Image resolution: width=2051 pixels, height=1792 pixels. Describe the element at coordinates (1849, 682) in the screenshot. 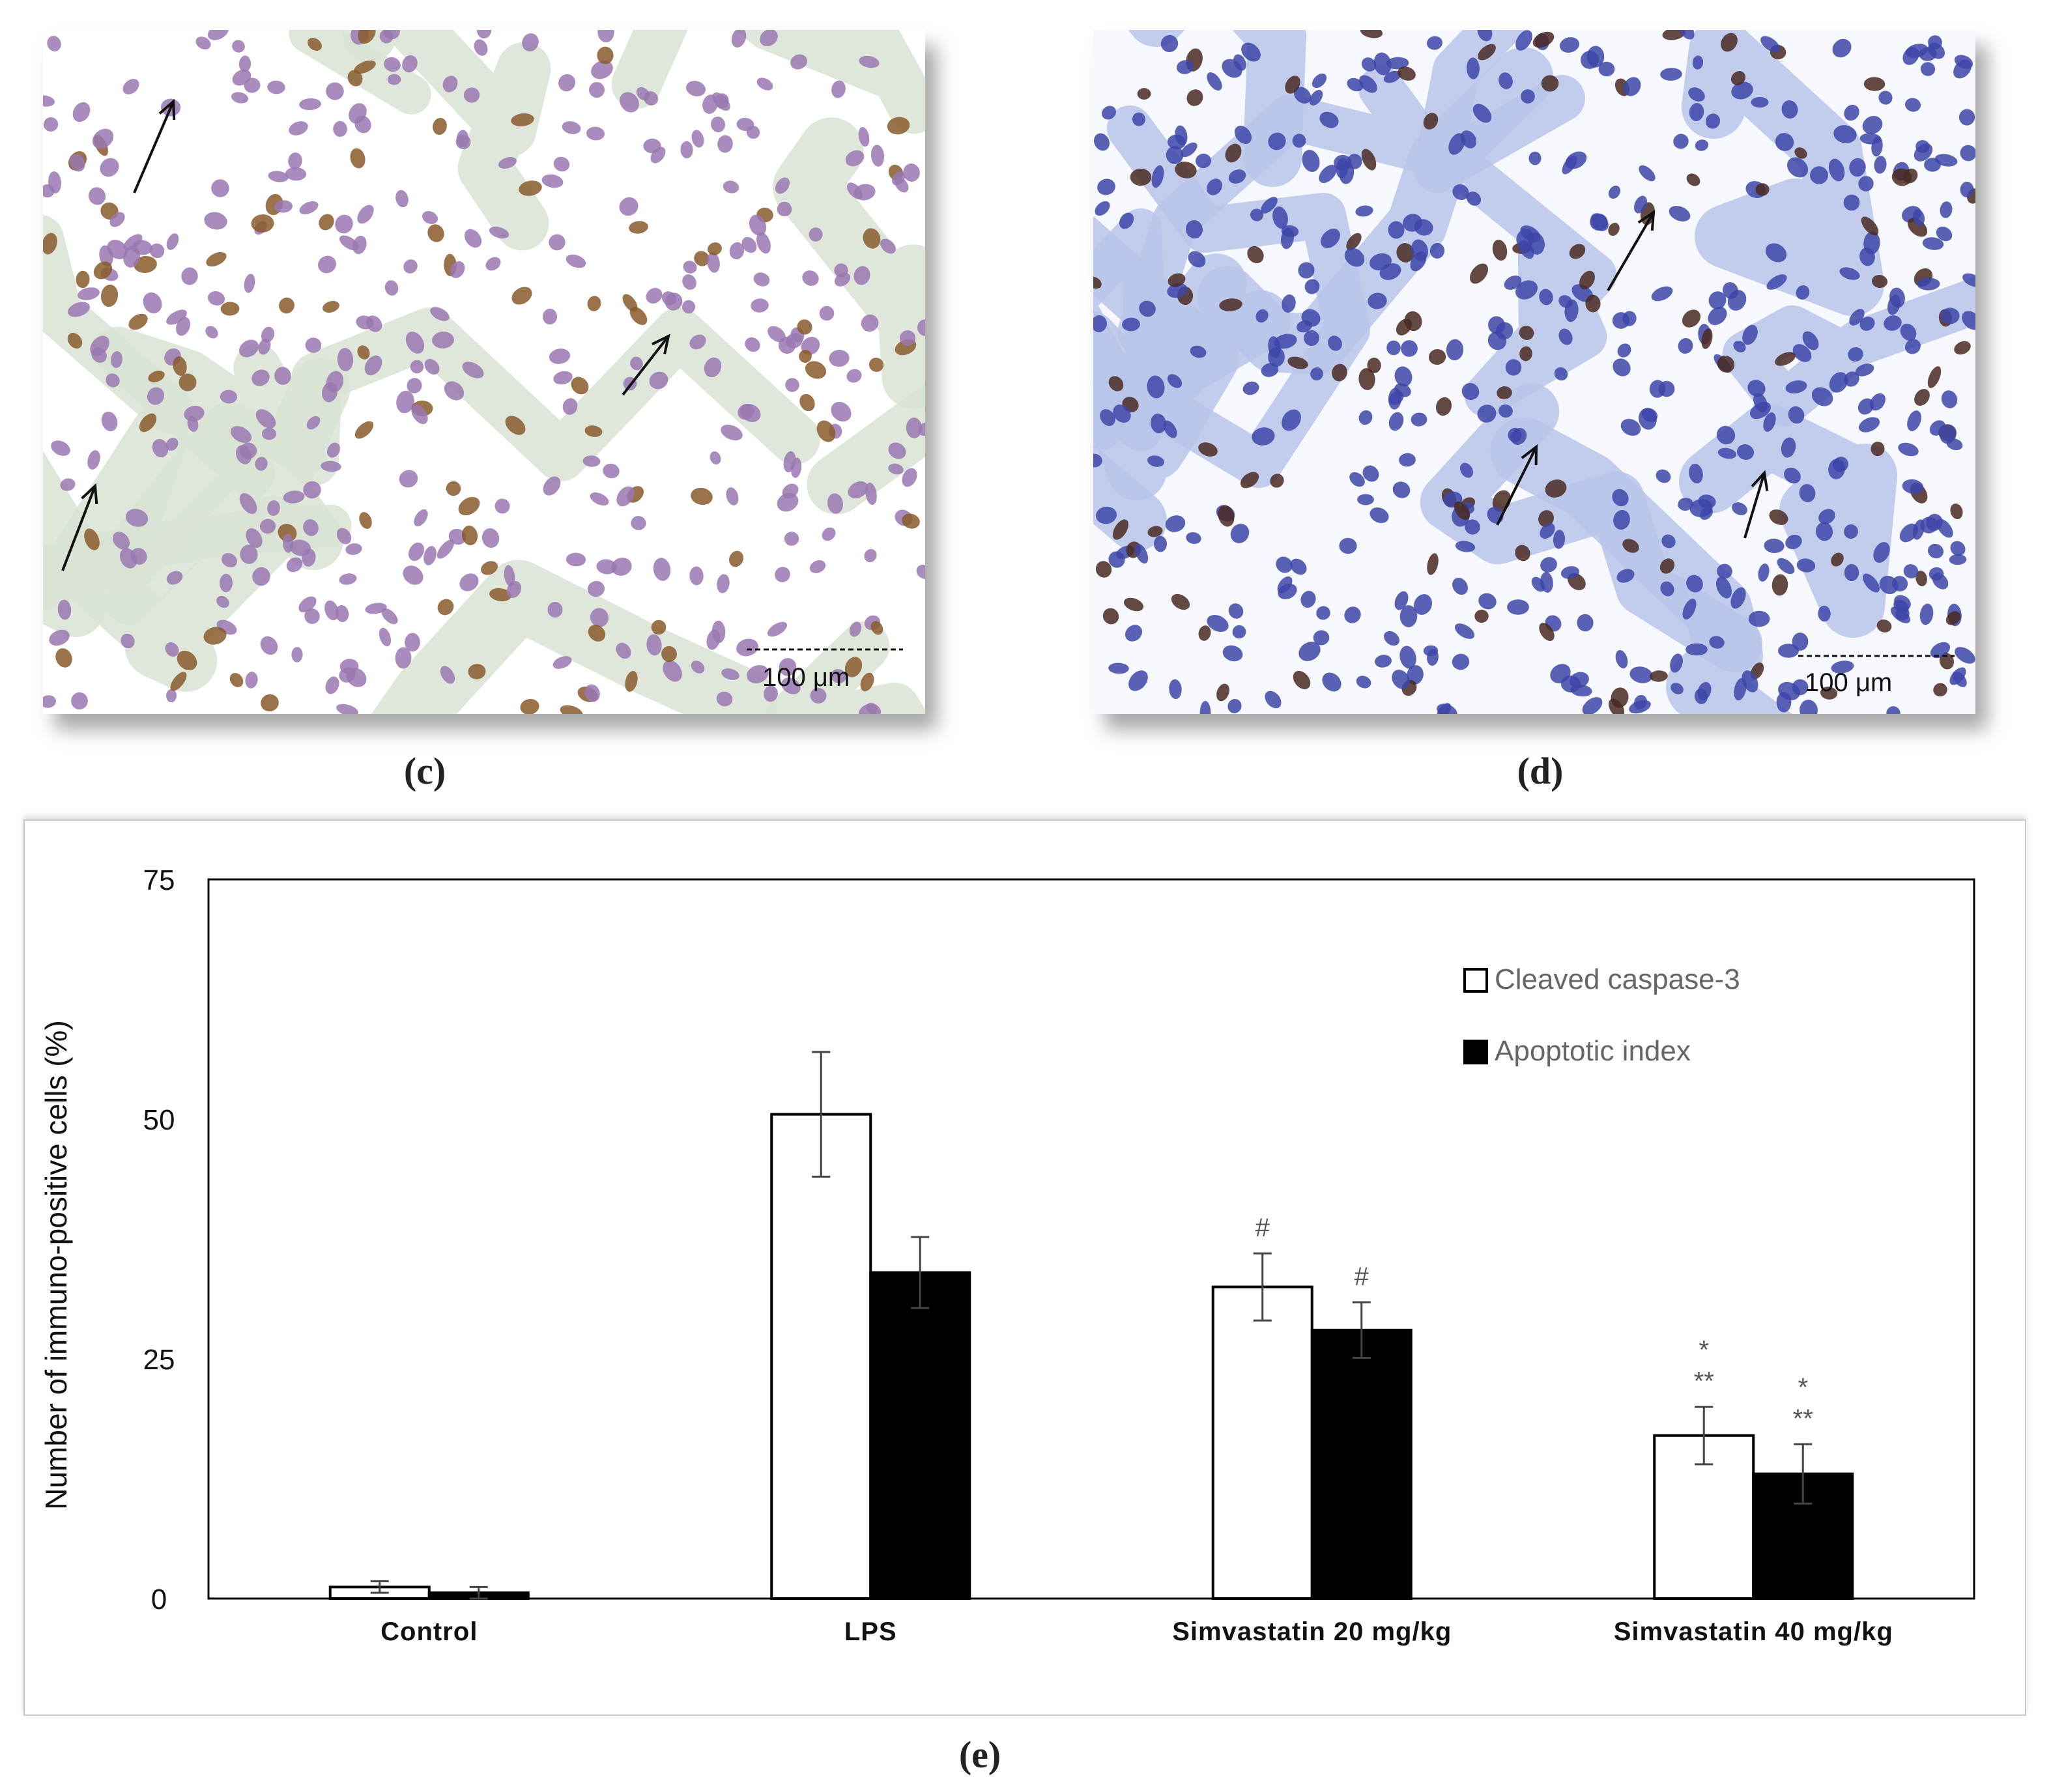

I see `scale-text-d: 100 μm` at that location.